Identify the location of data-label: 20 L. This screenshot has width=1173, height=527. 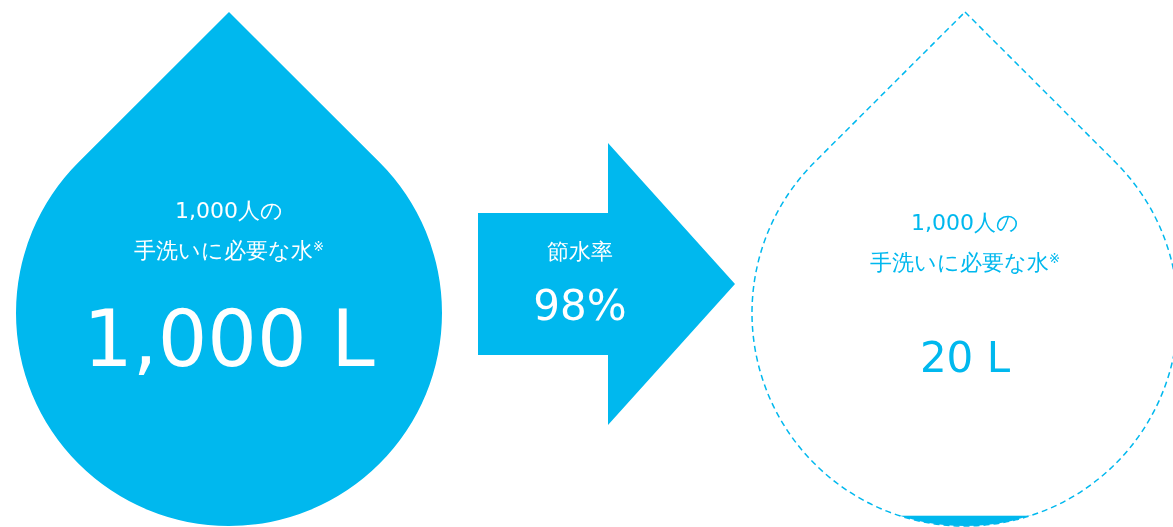
(965, 357).